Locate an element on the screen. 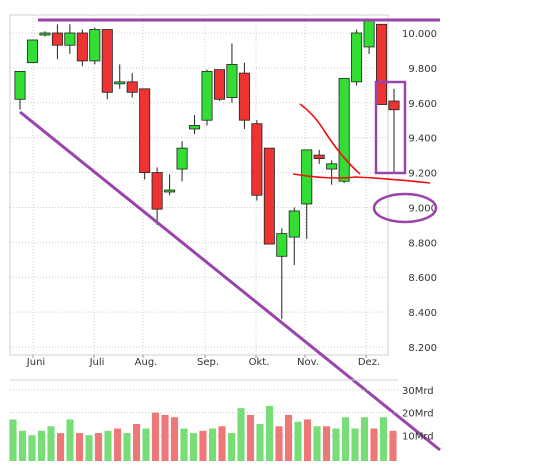 The width and height of the screenshot is (553, 465). red-curve-annotation is located at coordinates (330, 139).